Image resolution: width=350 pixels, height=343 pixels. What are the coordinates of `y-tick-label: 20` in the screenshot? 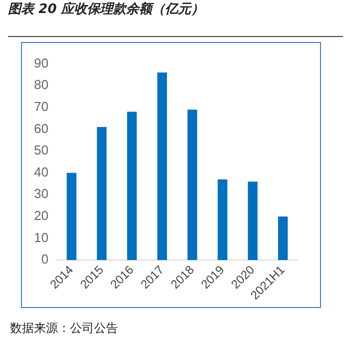 It's located at (41, 216).